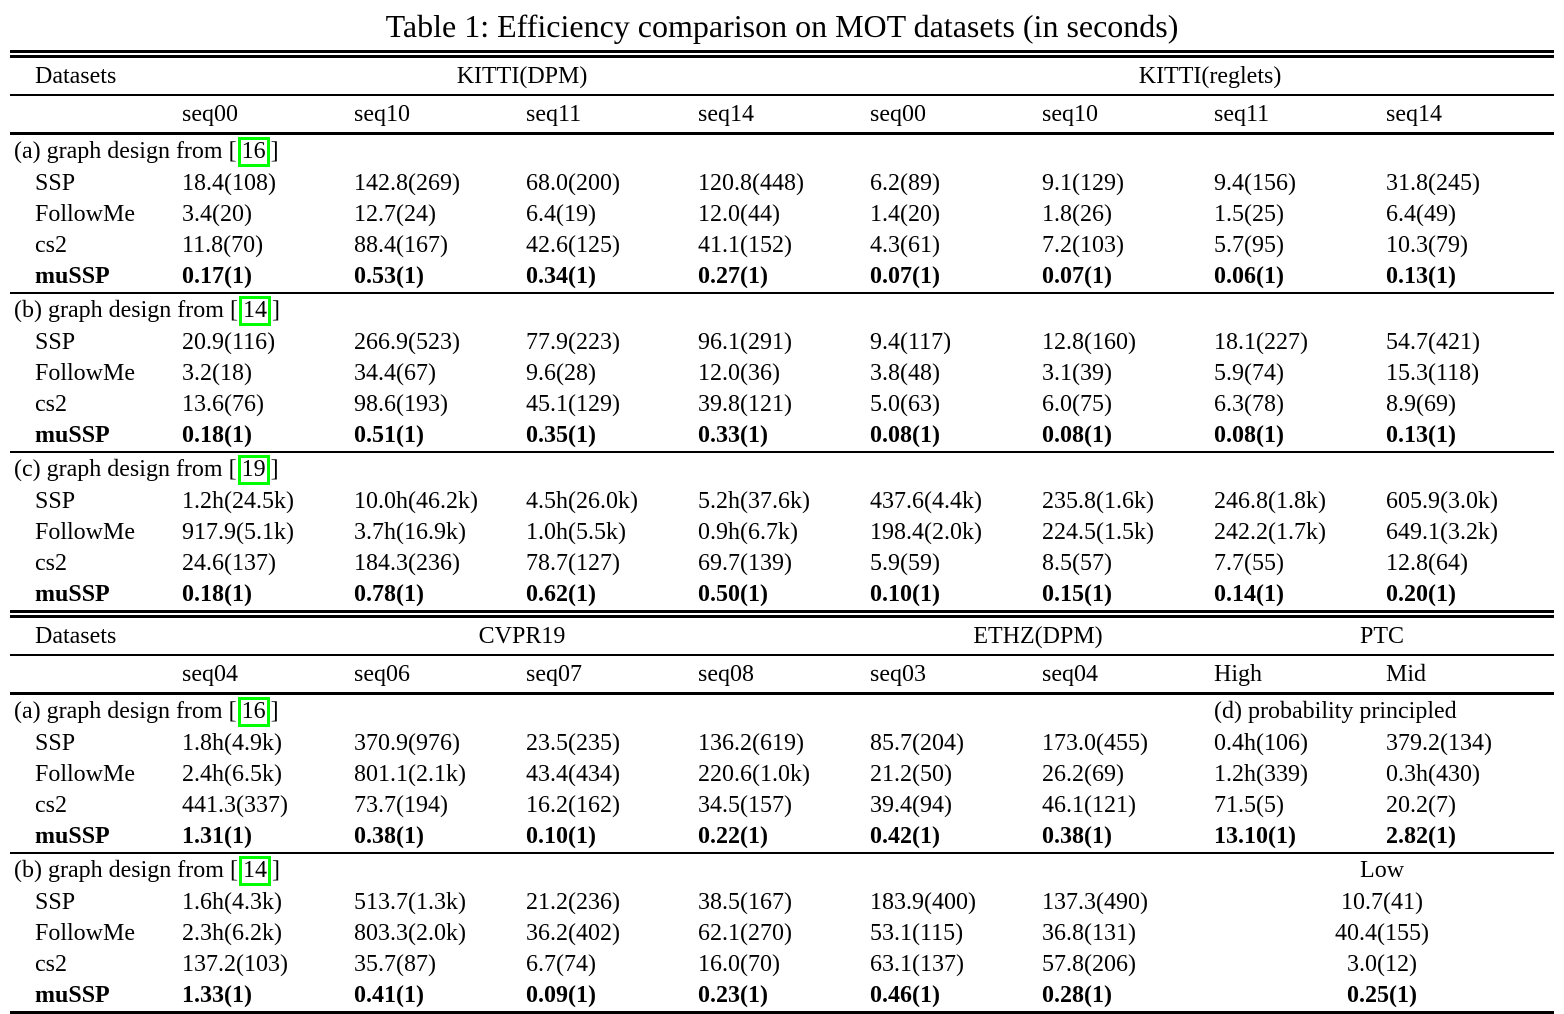  What do you see at coordinates (610, 711) in the screenshot?
I see `section-label: (a) graph design from [16]` at bounding box center [610, 711].